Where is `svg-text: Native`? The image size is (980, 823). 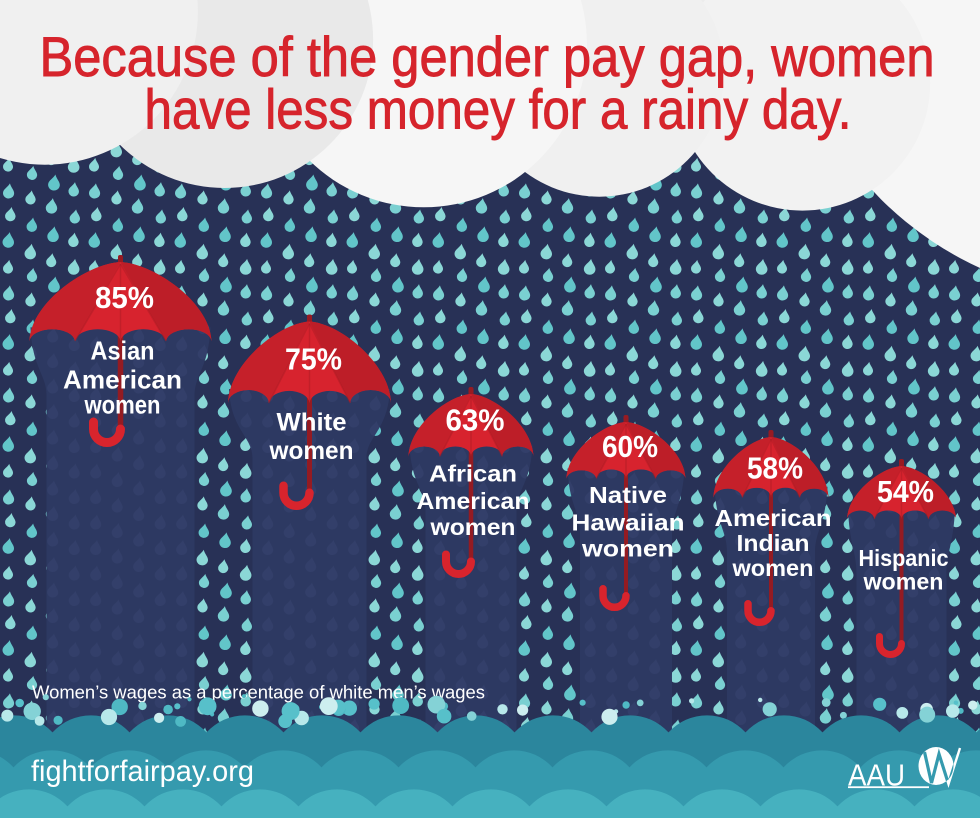 svg-text: Native is located at coordinates (628, 495).